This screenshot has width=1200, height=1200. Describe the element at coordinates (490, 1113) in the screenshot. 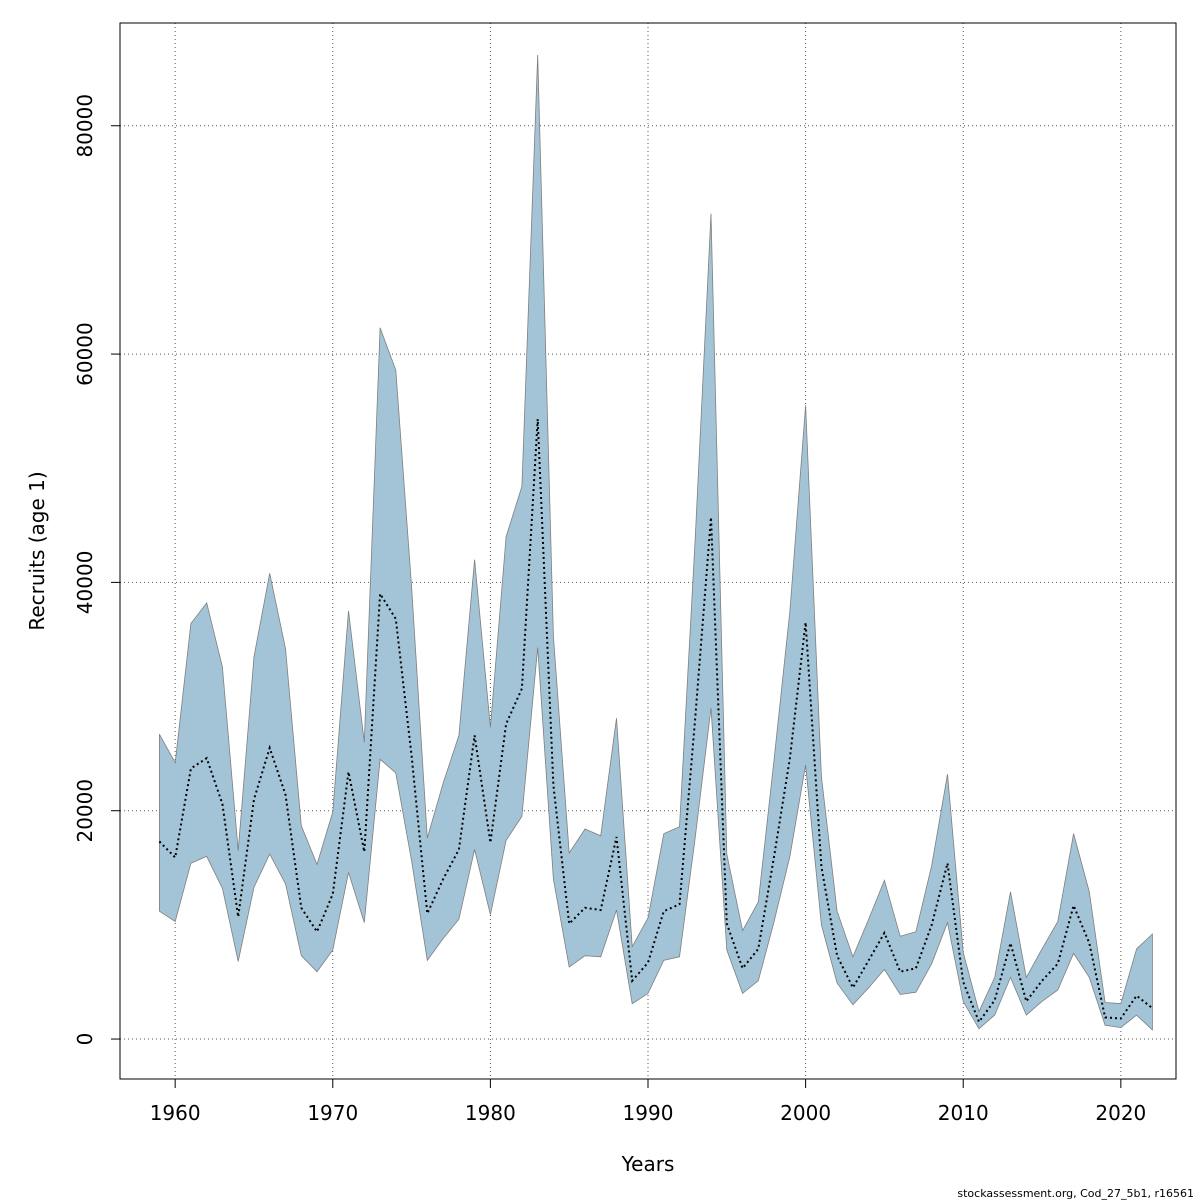

I see `x-tick-label: 1980` at that location.